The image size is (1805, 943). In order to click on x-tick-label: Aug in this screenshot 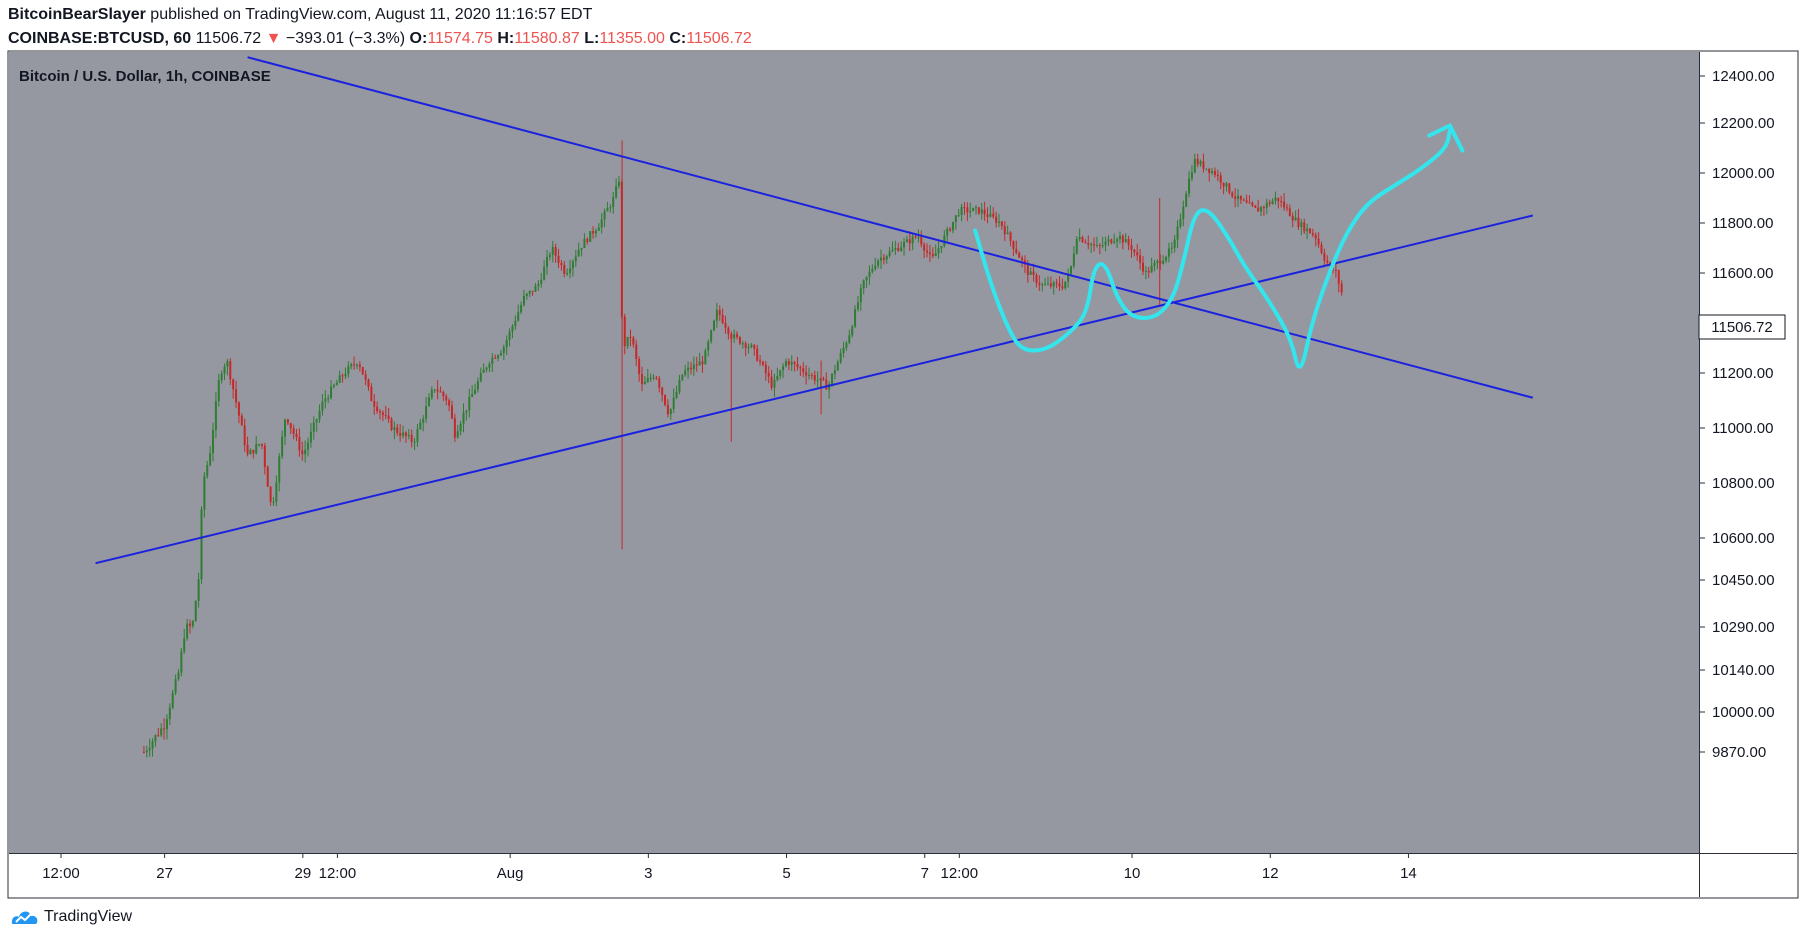, I will do `click(510, 873)`.